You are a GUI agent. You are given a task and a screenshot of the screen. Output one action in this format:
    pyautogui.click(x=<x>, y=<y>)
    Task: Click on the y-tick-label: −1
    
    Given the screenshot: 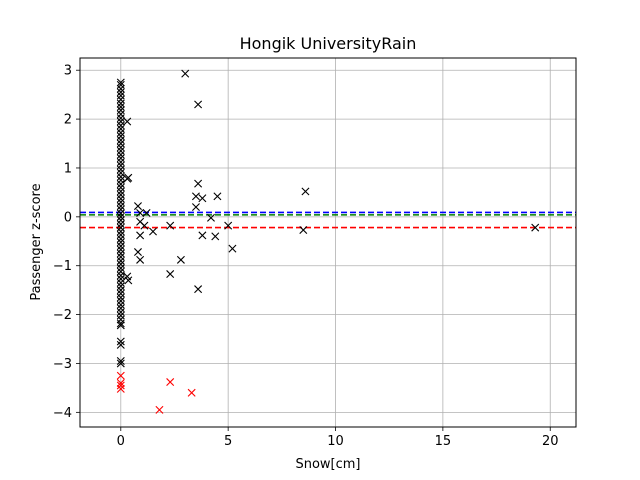 What is the action you would take?
    pyautogui.click(x=62, y=266)
    